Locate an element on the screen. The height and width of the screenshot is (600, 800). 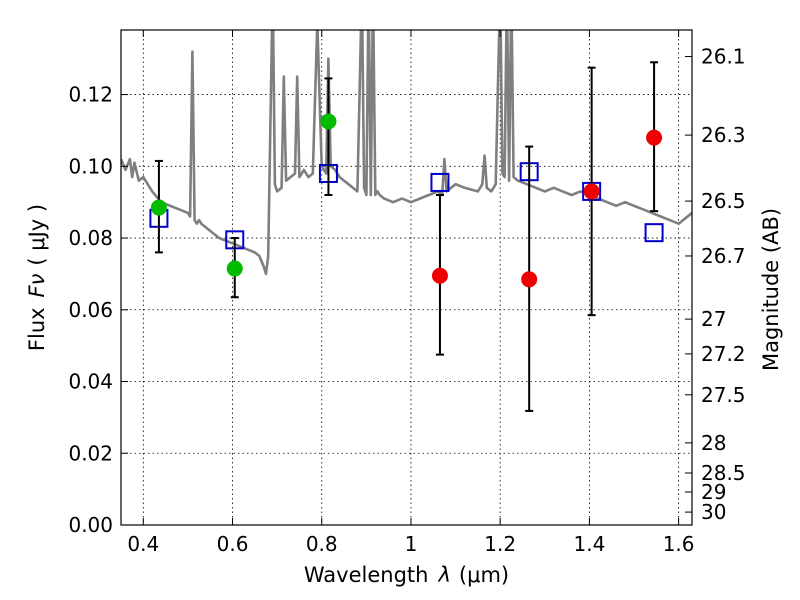
y2-tick-label: 28.5 is located at coordinates (723, 473).